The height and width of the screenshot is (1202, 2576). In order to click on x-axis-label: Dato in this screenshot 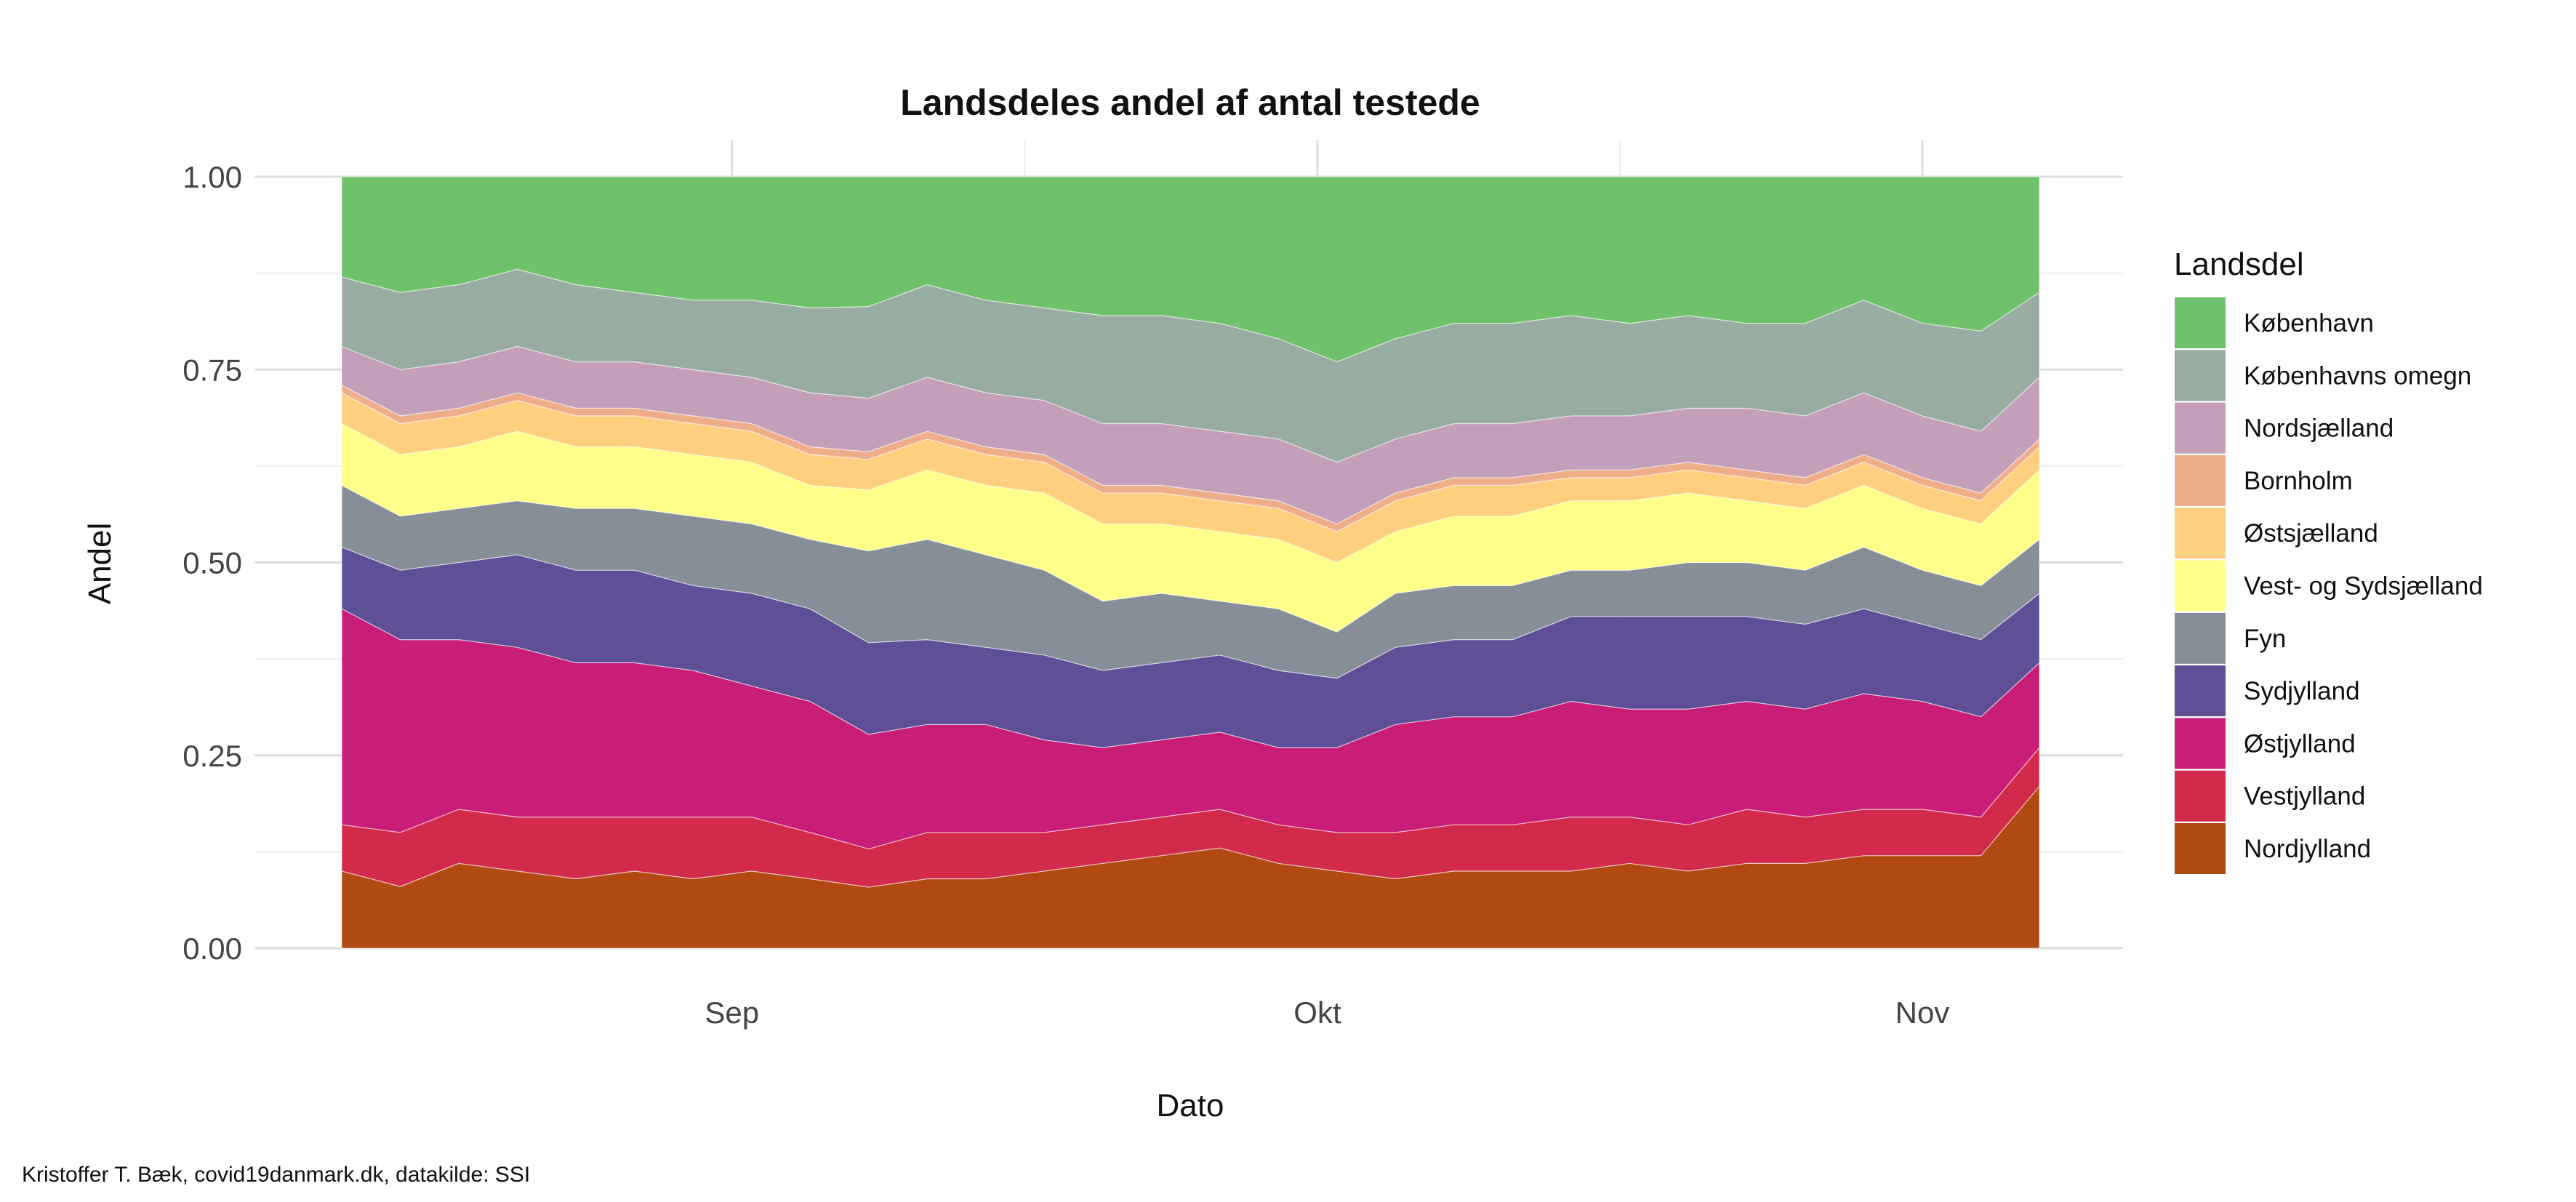, I will do `click(1190, 1105)`.